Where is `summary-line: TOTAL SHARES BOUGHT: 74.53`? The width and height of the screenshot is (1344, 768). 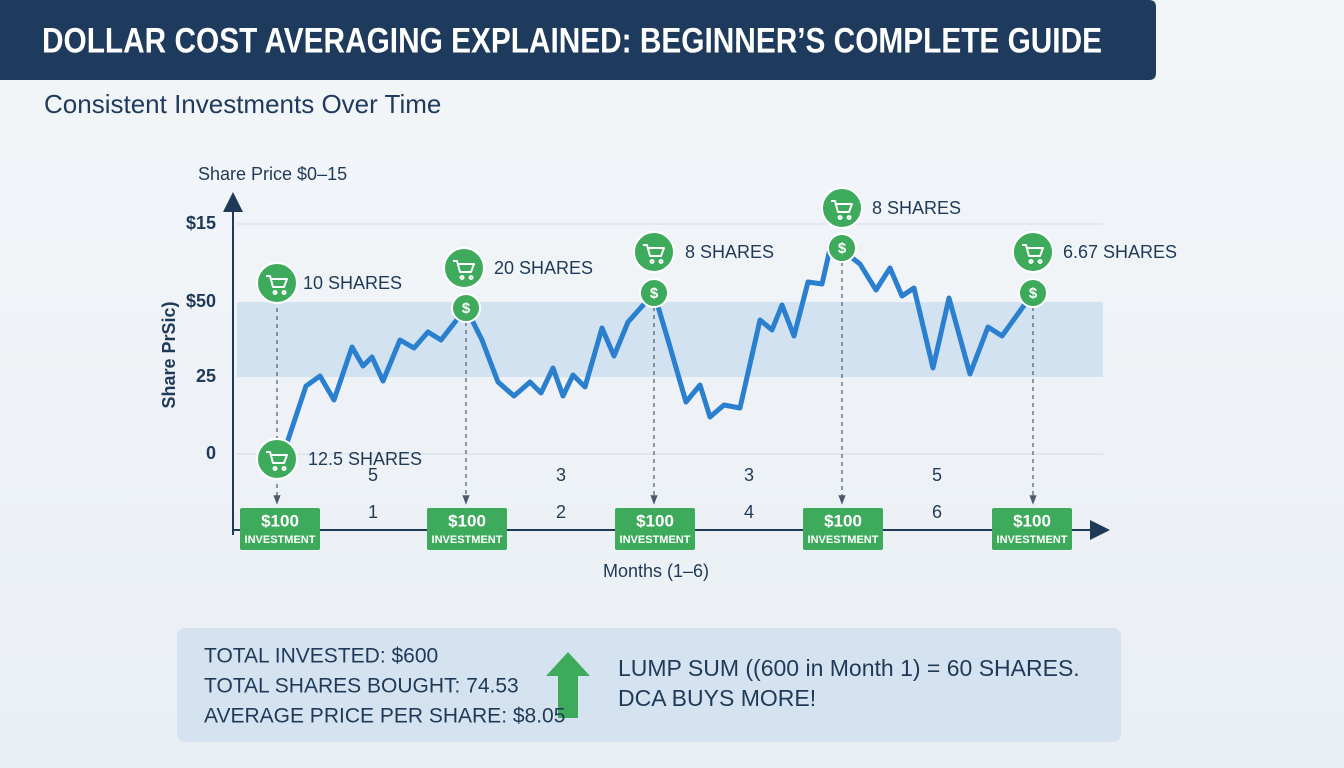
summary-line: TOTAL SHARES BOUGHT: 74.53 is located at coordinates (361, 686).